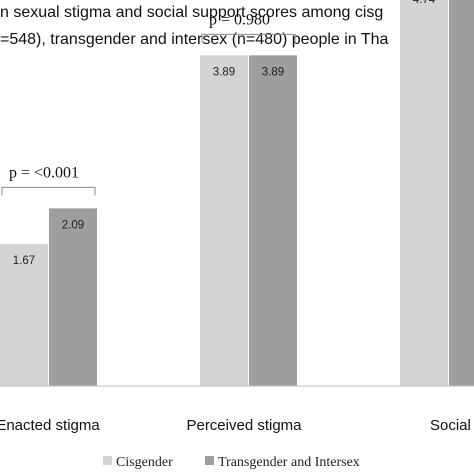 This screenshot has height=474, width=474. I want to click on legend: Cisgender Transgender and Intersex, so click(231, 462).